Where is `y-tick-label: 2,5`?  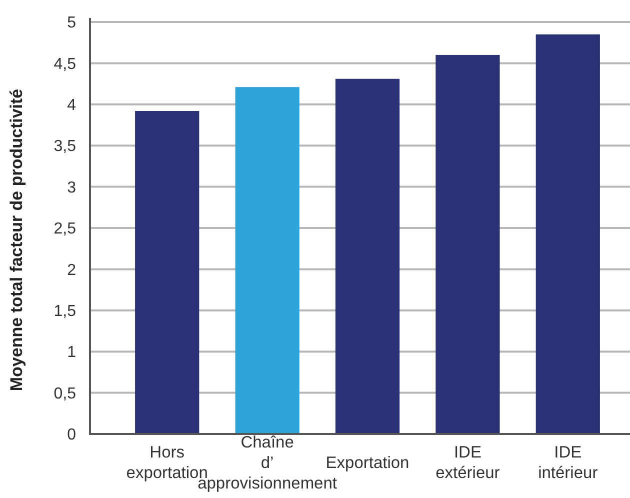
y-tick-label: 2,5 is located at coordinates (65, 229).